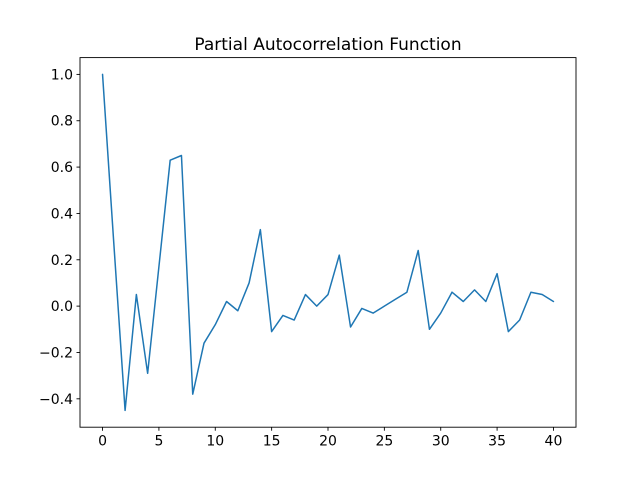  Describe the element at coordinates (384, 442) in the screenshot. I see `x-tick-label: 25` at that location.